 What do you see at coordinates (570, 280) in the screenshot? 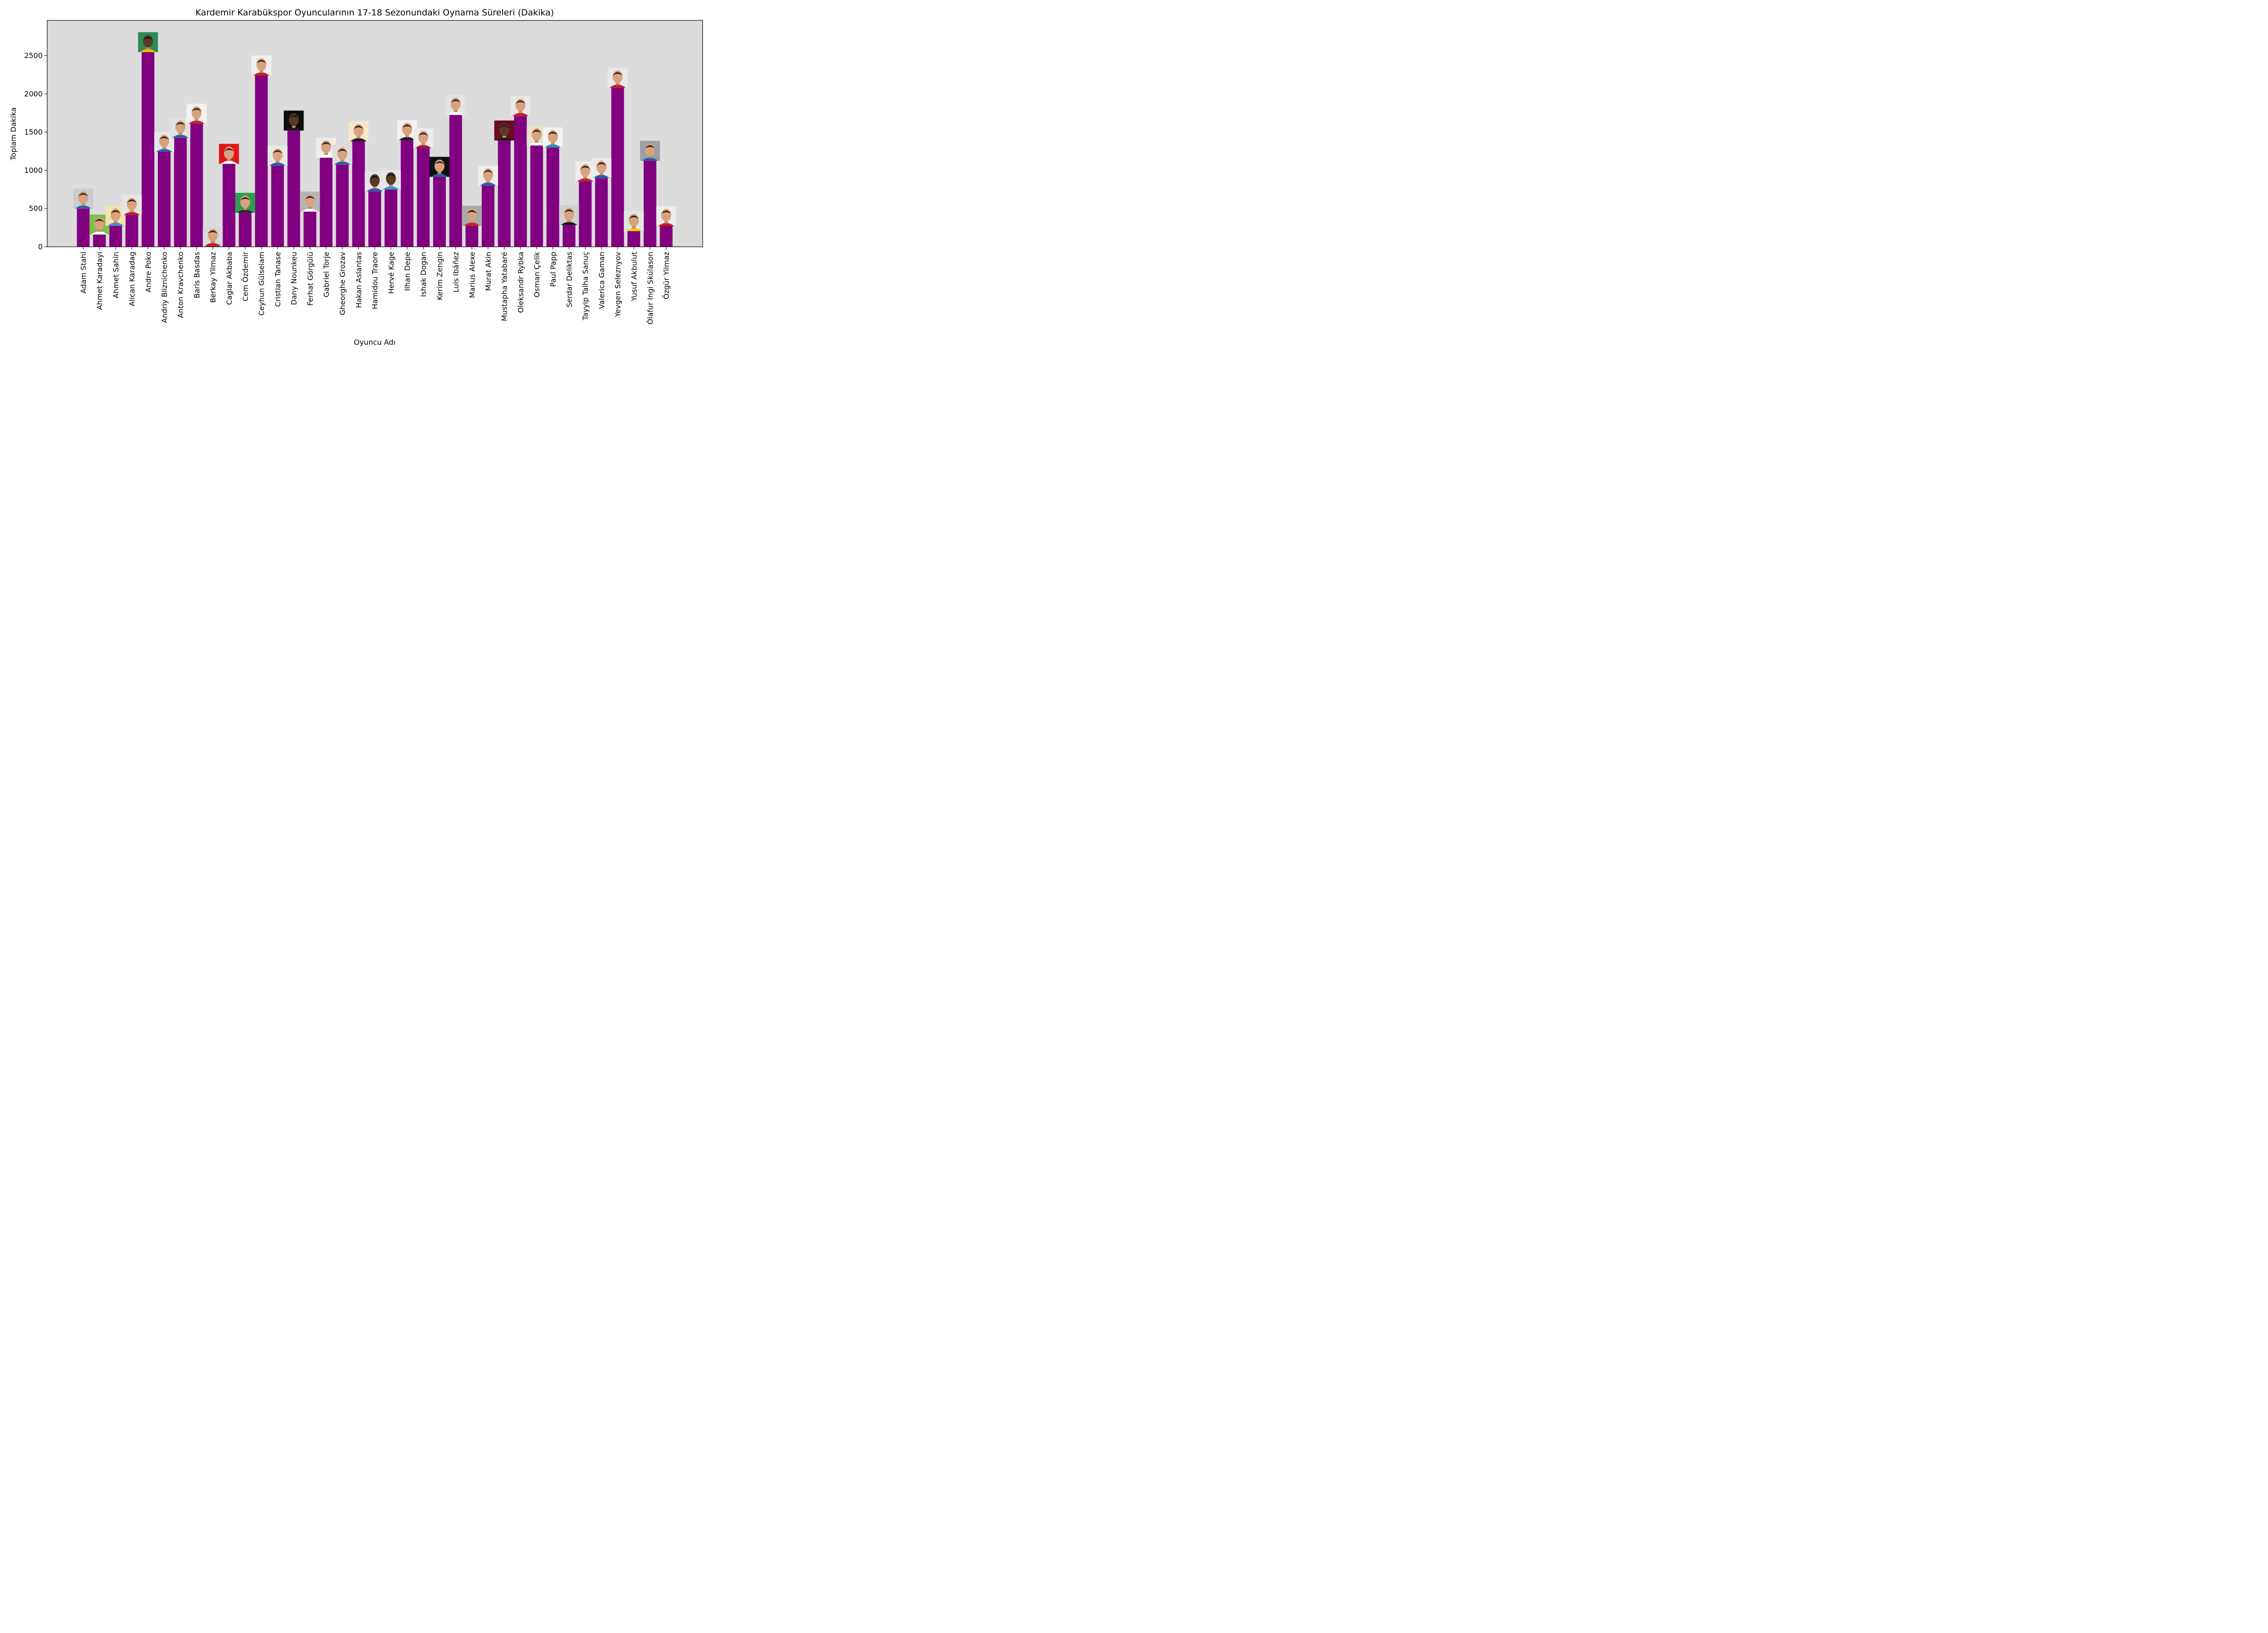
I see `x-tick-label: Serdar Deliktas` at bounding box center [570, 280].